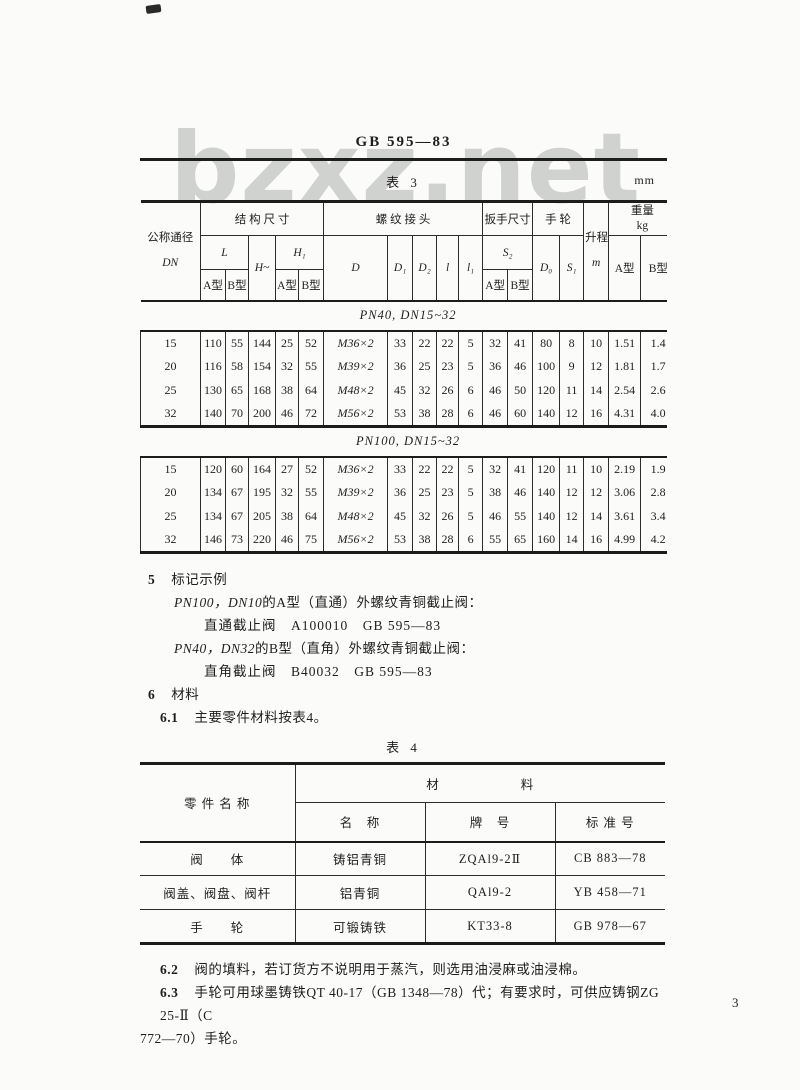 Image resolution: width=800 pixels, height=1090 pixels. What do you see at coordinates (356, 390) in the screenshot?
I see `table-cell: M48×2` at bounding box center [356, 390].